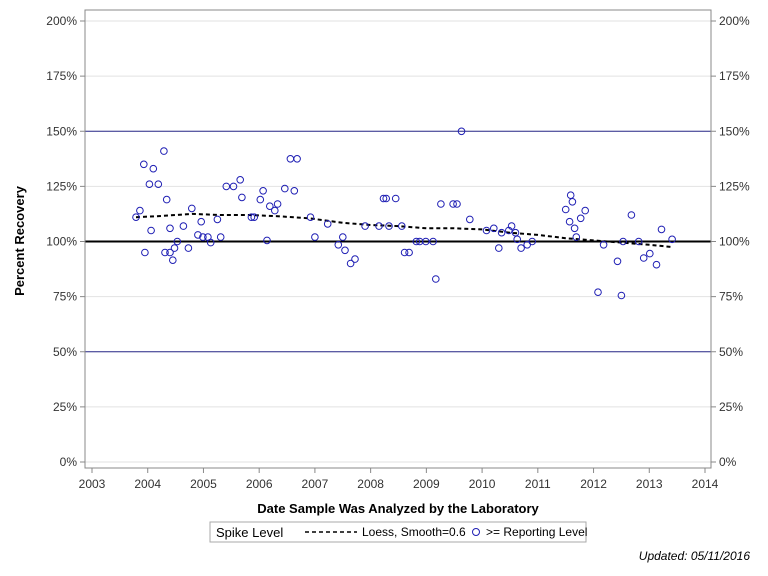 The image size is (768, 576). Describe the element at coordinates (731, 352) in the screenshot. I see `y-tick-label-right: 50%` at that location.